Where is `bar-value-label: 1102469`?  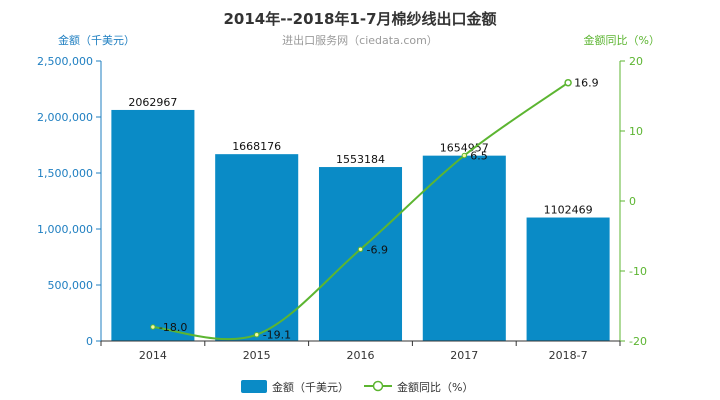
bar-value-label: 1102469 is located at coordinates (568, 210).